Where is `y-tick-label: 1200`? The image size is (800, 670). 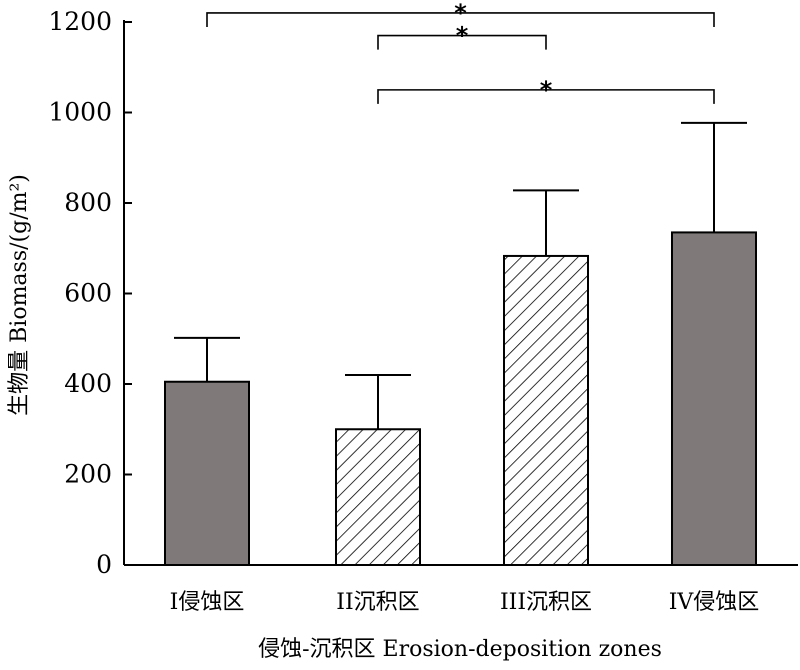
y-tick-label: 1200 is located at coordinates (80, 21).